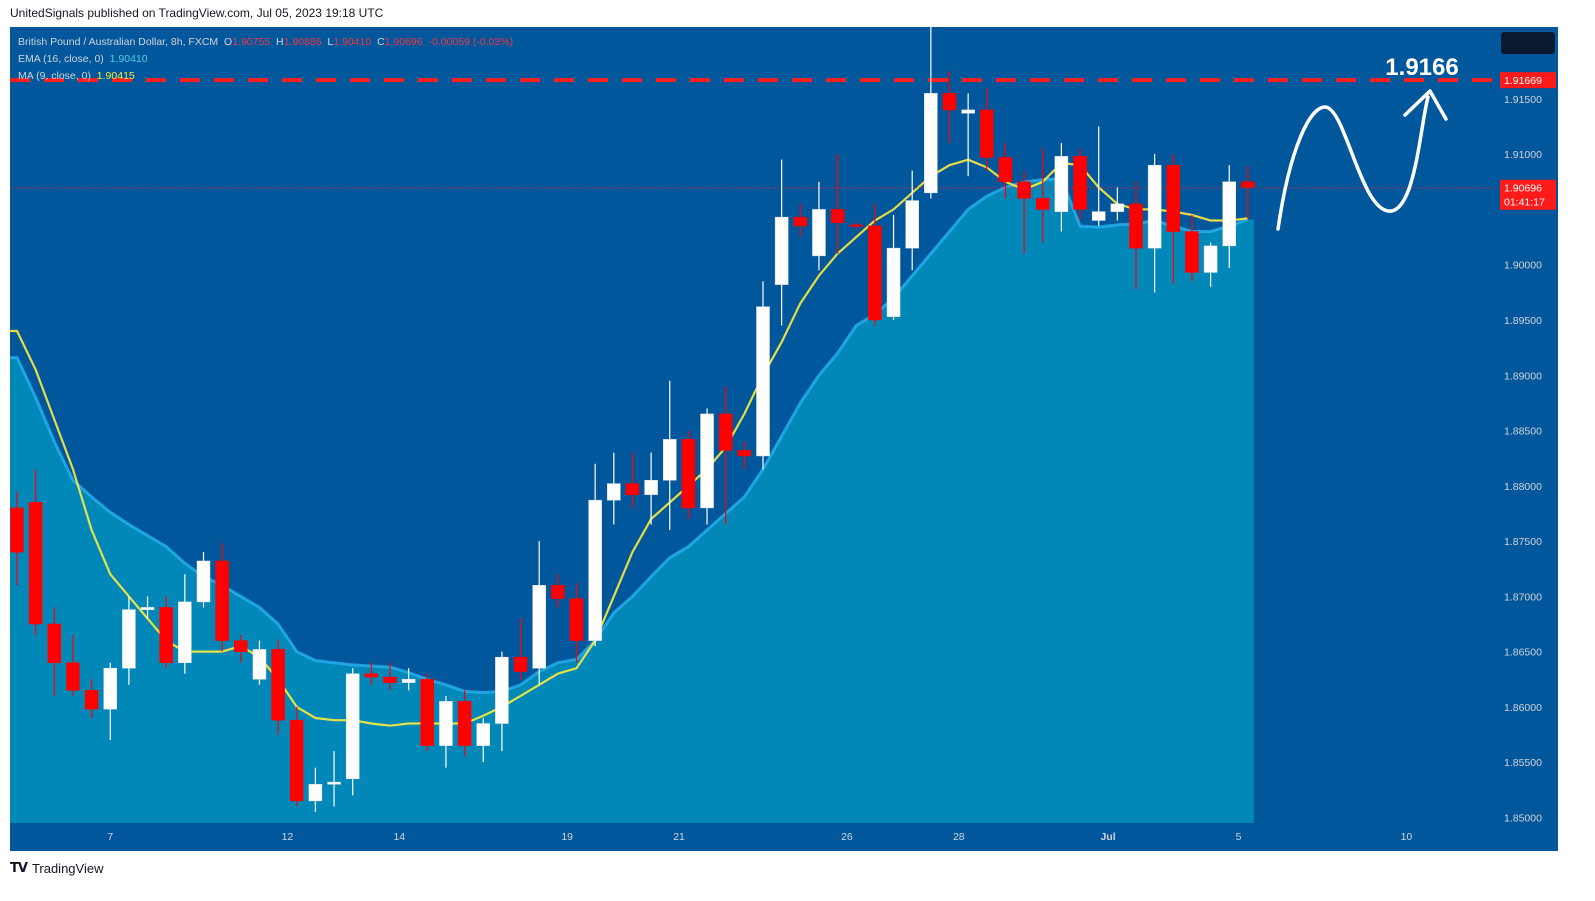 This screenshot has width=1595, height=901. Describe the element at coordinates (1523, 81) in the screenshot. I see `resistance-price-label: 1.91669` at that location.